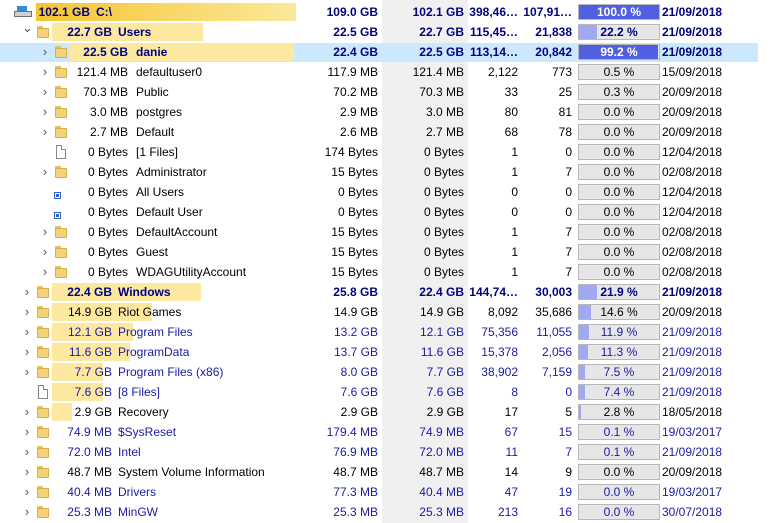 The image size is (773, 523). Describe the element at coordinates (160, 192) in the screenshot. I see `folder-name: All Users` at that location.